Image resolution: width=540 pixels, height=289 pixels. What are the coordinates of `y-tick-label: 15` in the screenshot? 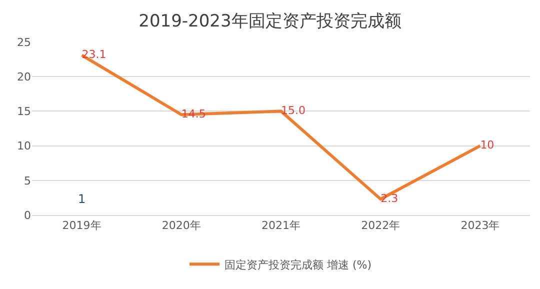 It's located at (24, 111).